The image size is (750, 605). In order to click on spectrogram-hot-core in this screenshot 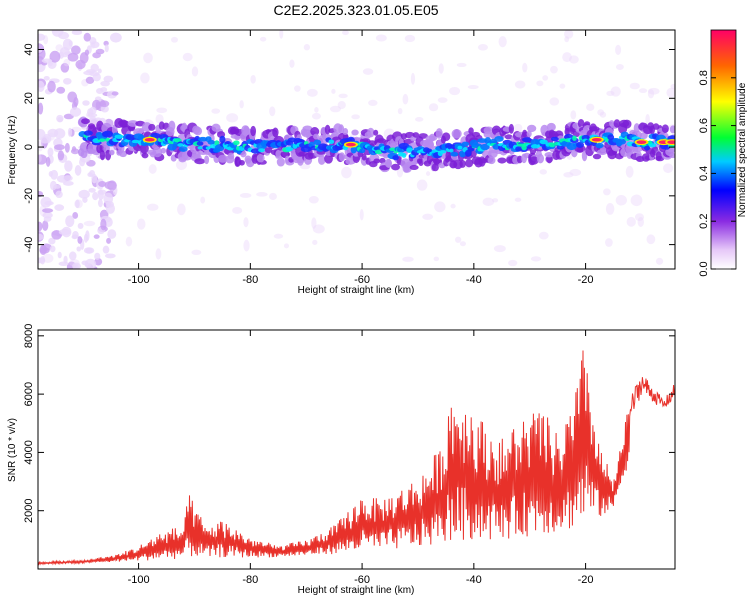, I will do `click(641, 142)`.